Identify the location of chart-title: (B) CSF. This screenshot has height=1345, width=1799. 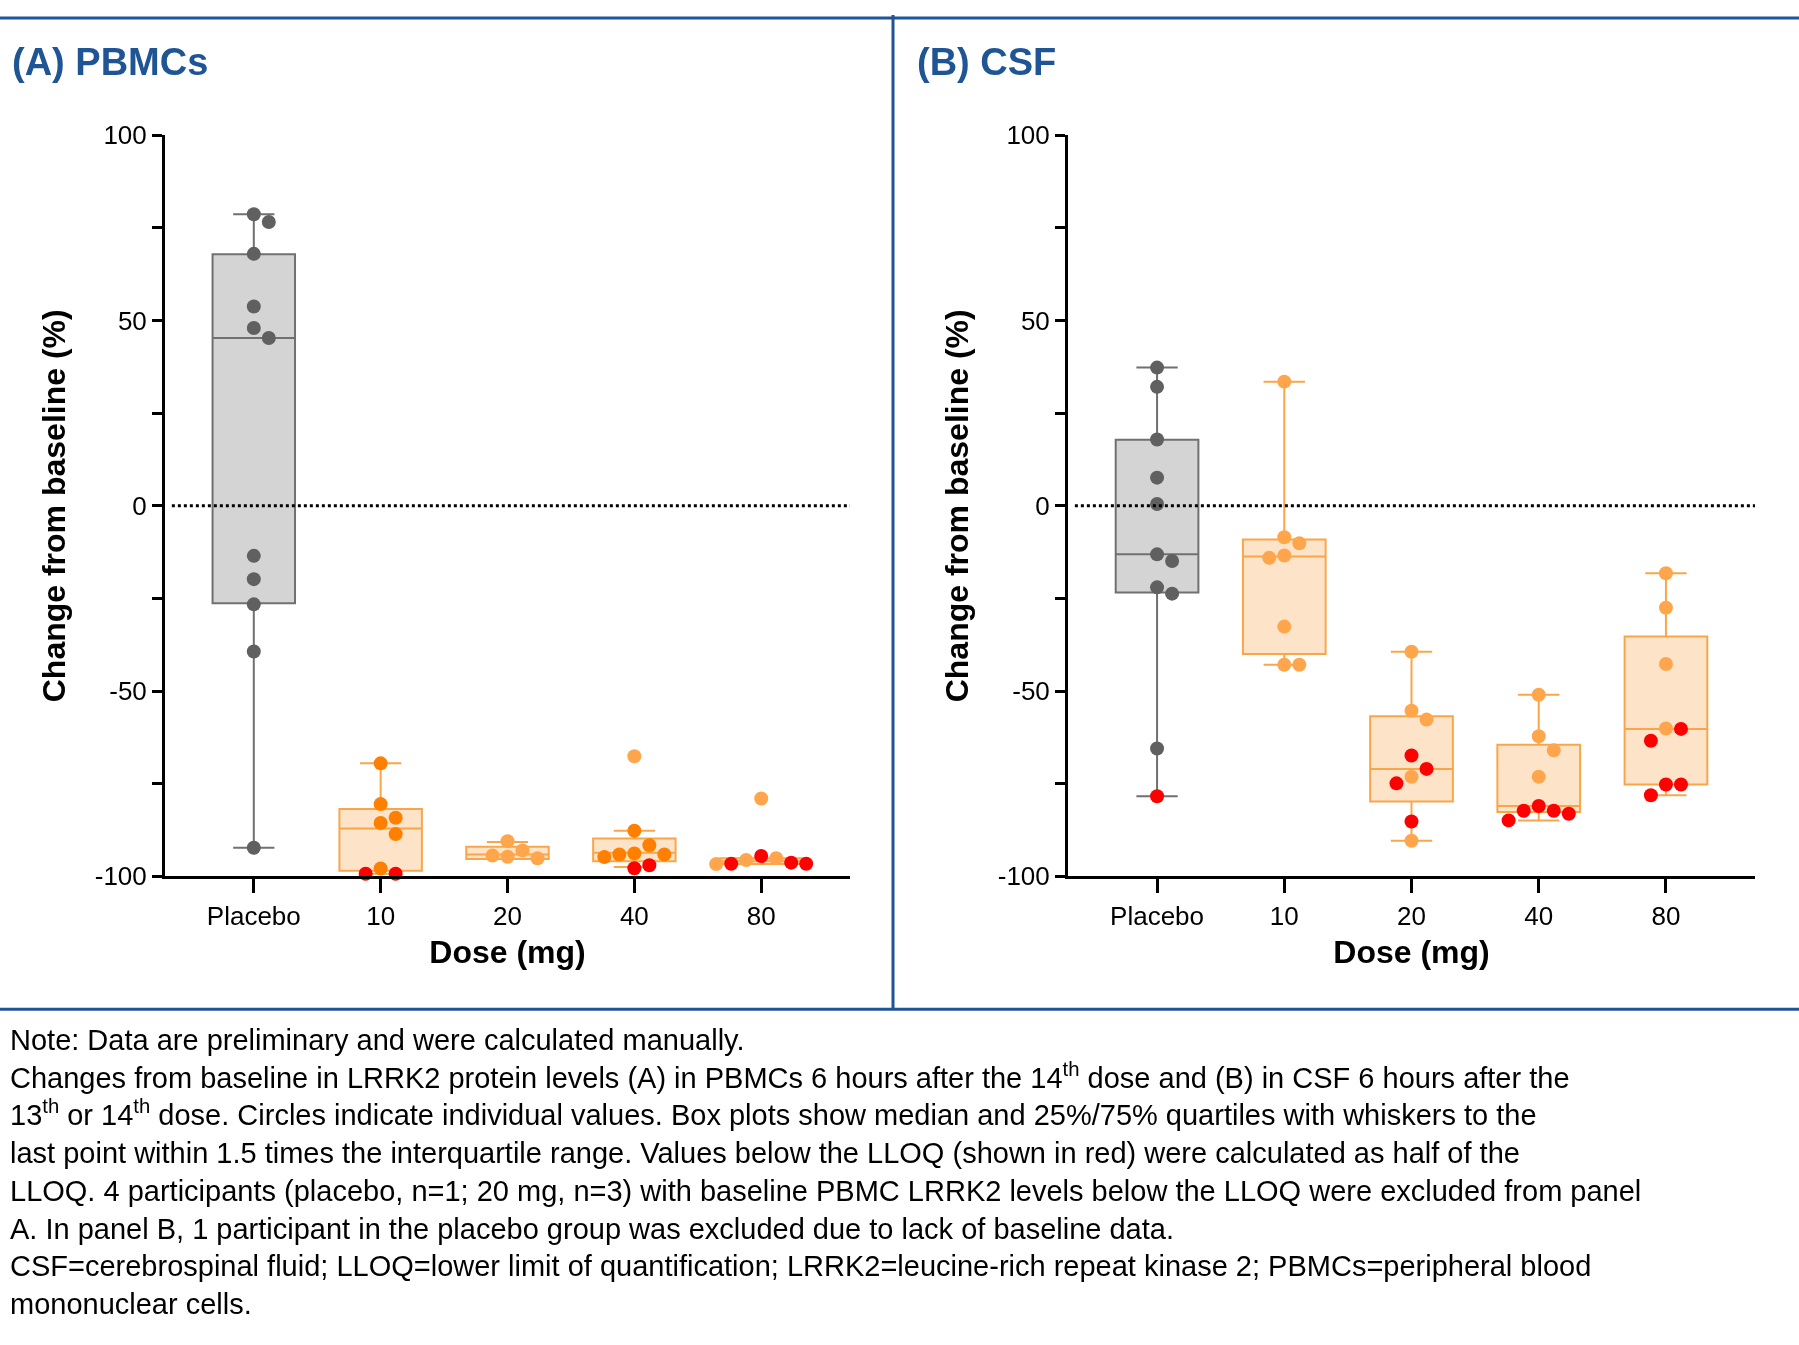
(987, 62).